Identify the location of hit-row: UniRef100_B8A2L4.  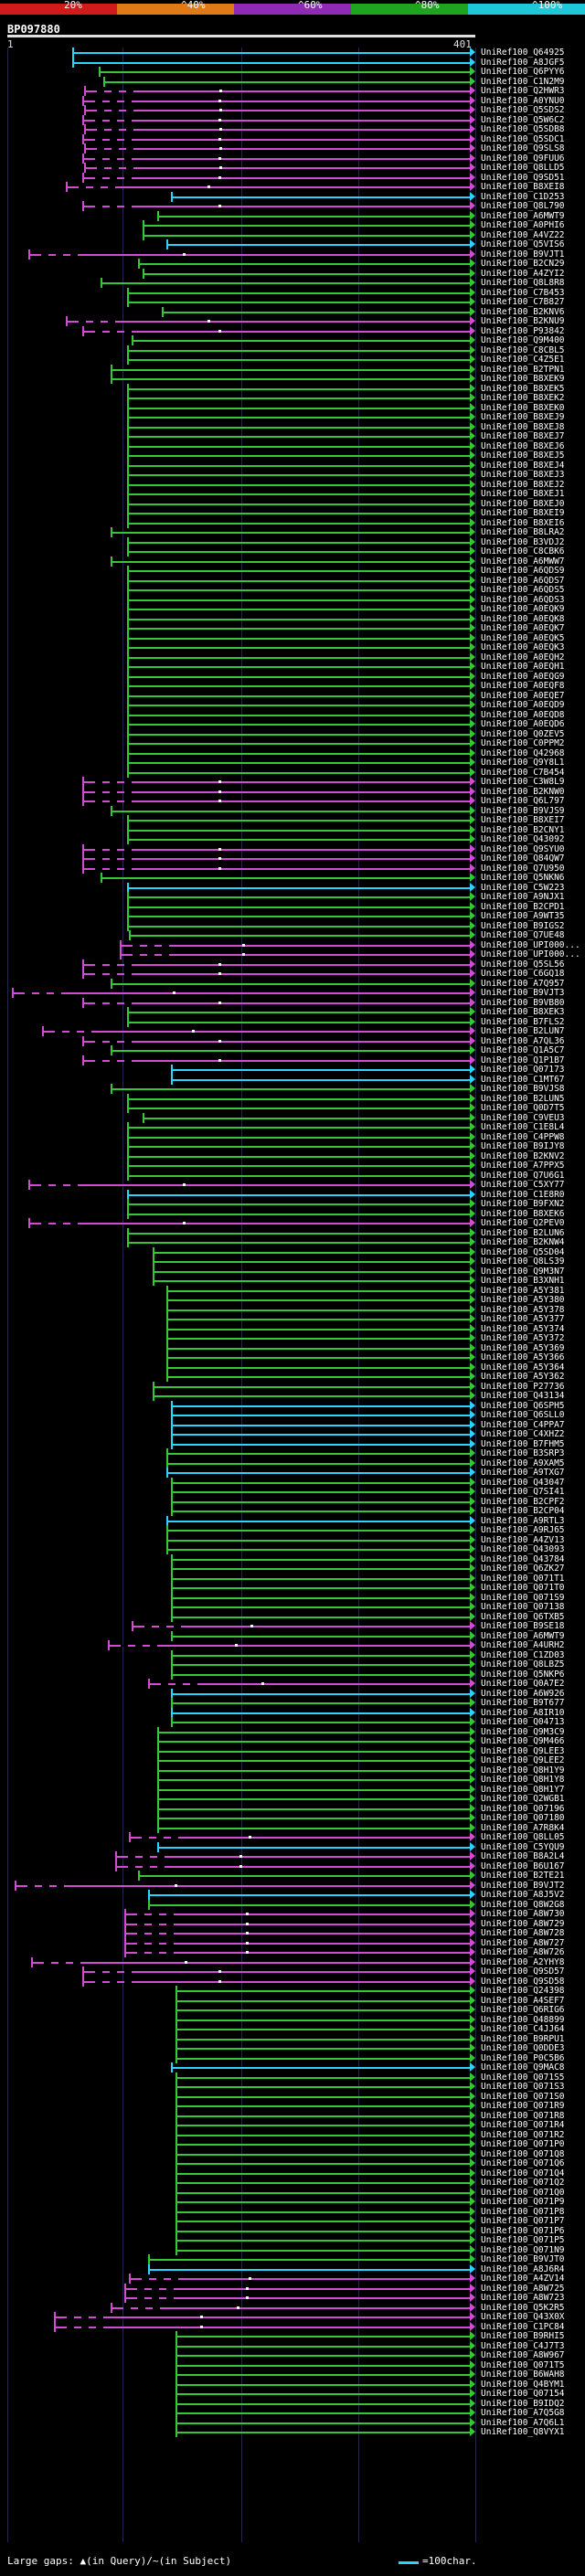
(293, 1856).